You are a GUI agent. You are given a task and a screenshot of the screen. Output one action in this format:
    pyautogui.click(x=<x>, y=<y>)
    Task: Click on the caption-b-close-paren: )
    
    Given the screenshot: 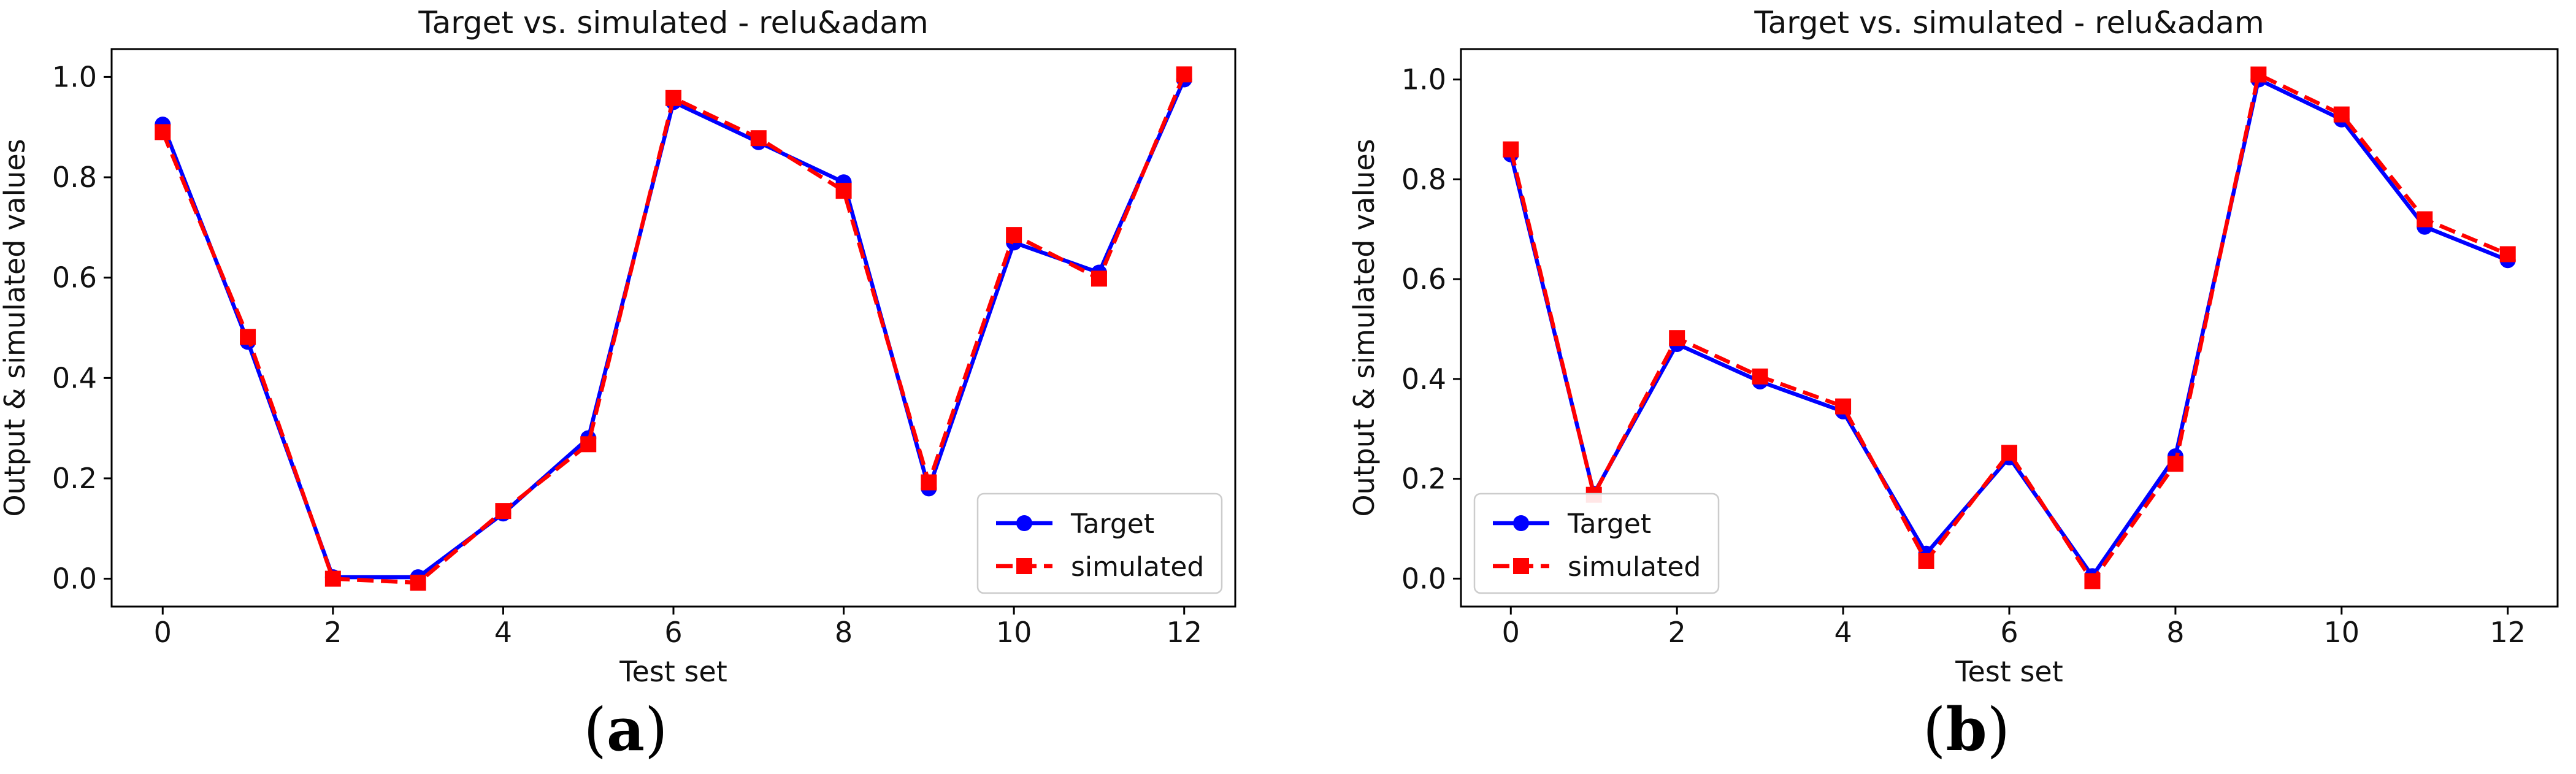 What is the action you would take?
    pyautogui.click(x=1999, y=729)
    